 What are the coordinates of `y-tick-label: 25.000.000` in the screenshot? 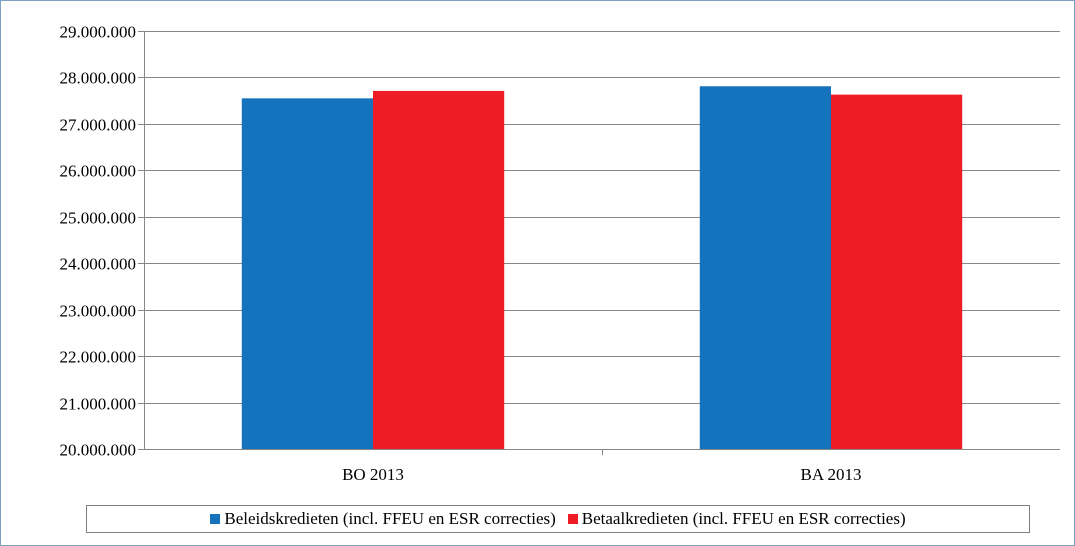 It's located at (98, 218).